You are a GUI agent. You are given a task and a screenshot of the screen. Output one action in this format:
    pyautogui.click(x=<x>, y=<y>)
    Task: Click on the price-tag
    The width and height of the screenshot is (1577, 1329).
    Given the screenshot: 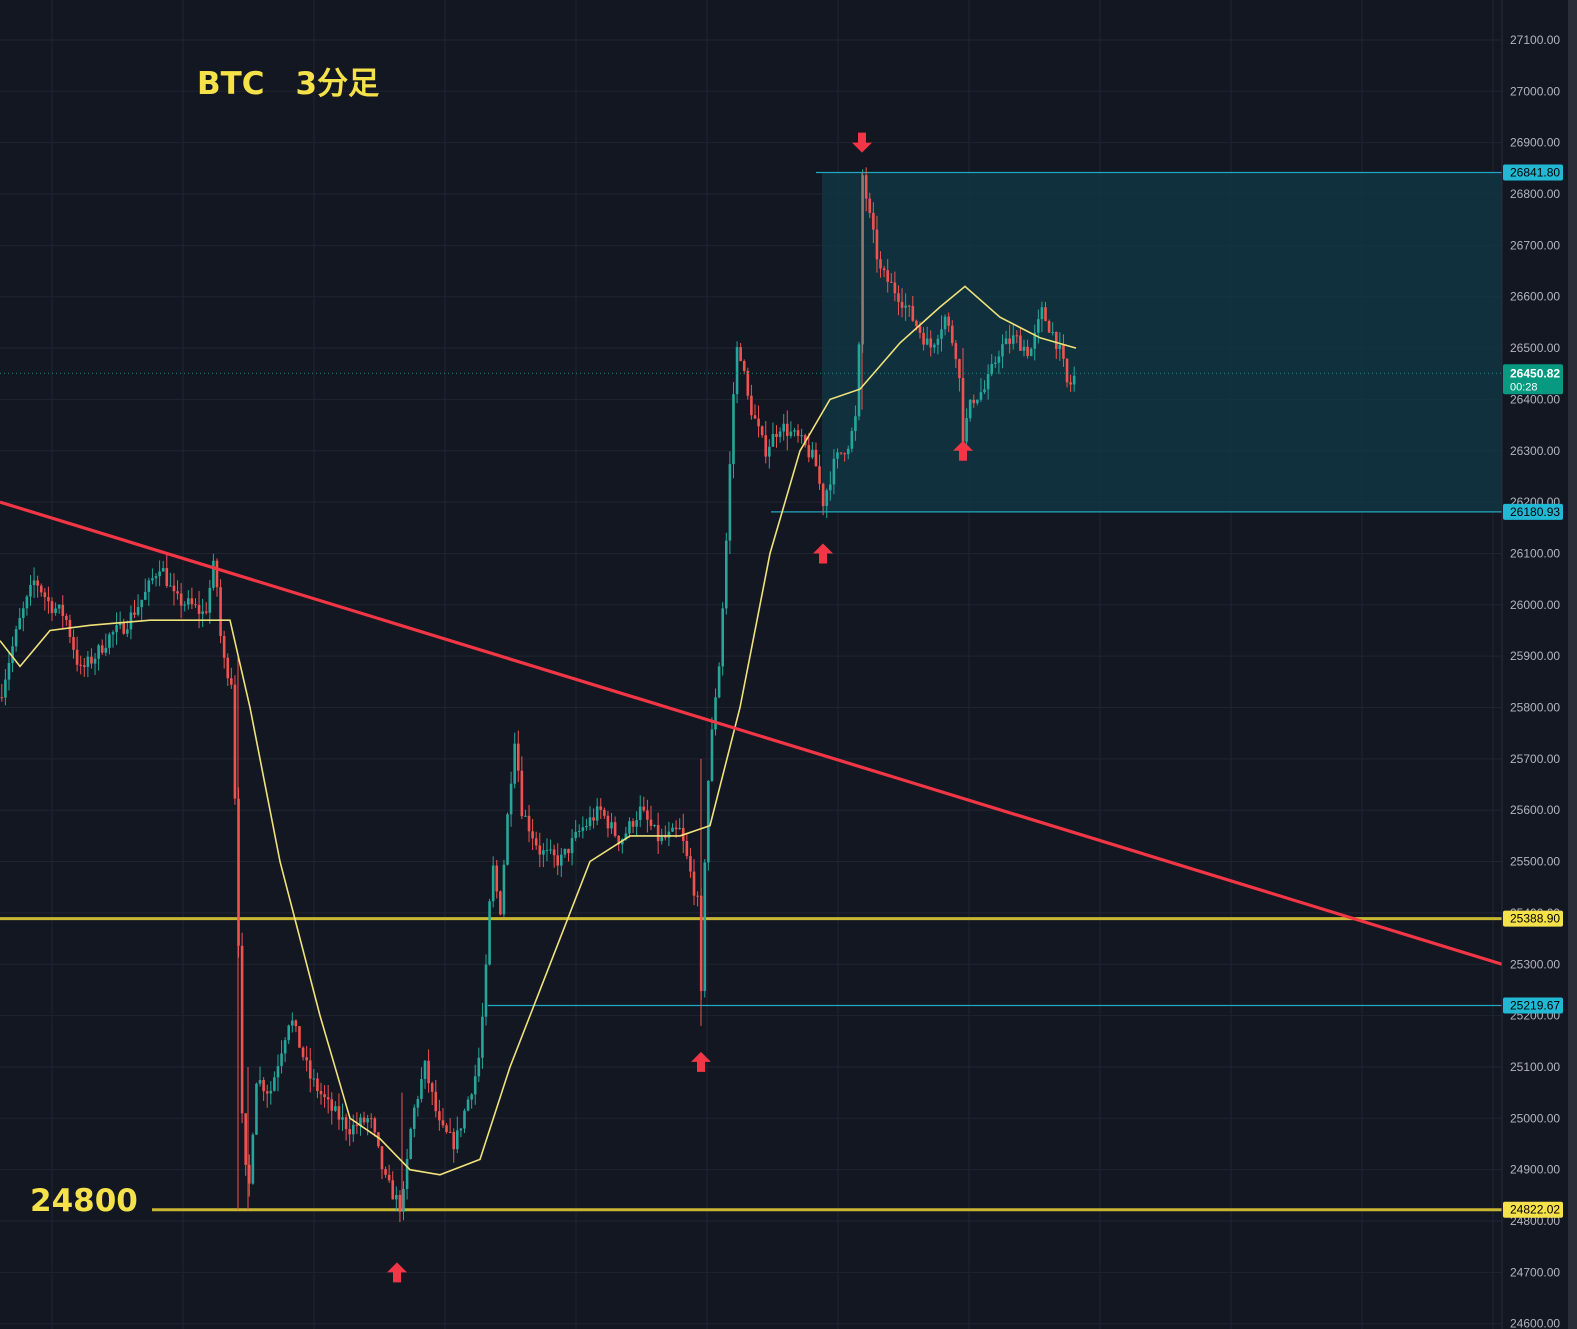 What is the action you would take?
    pyautogui.click(x=1533, y=1209)
    